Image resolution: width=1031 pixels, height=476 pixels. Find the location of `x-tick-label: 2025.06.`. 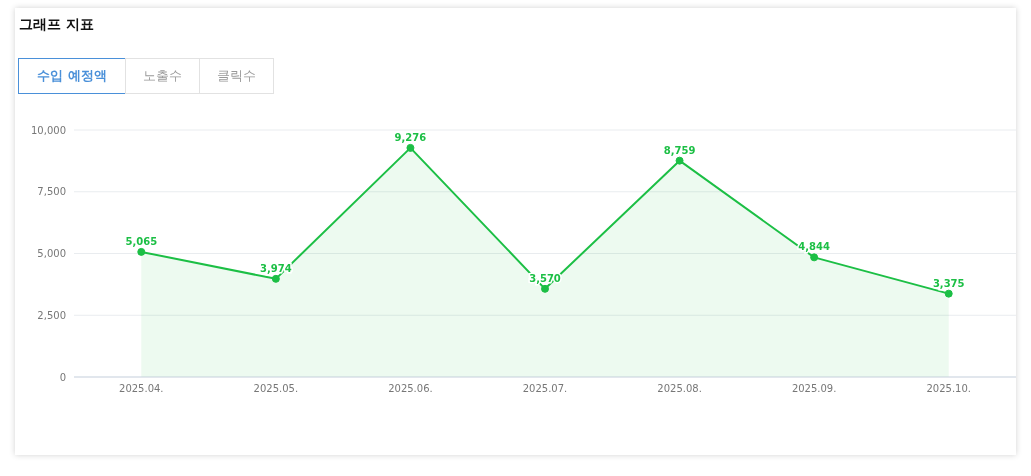

x-tick-label: 2025.06. is located at coordinates (410, 389).